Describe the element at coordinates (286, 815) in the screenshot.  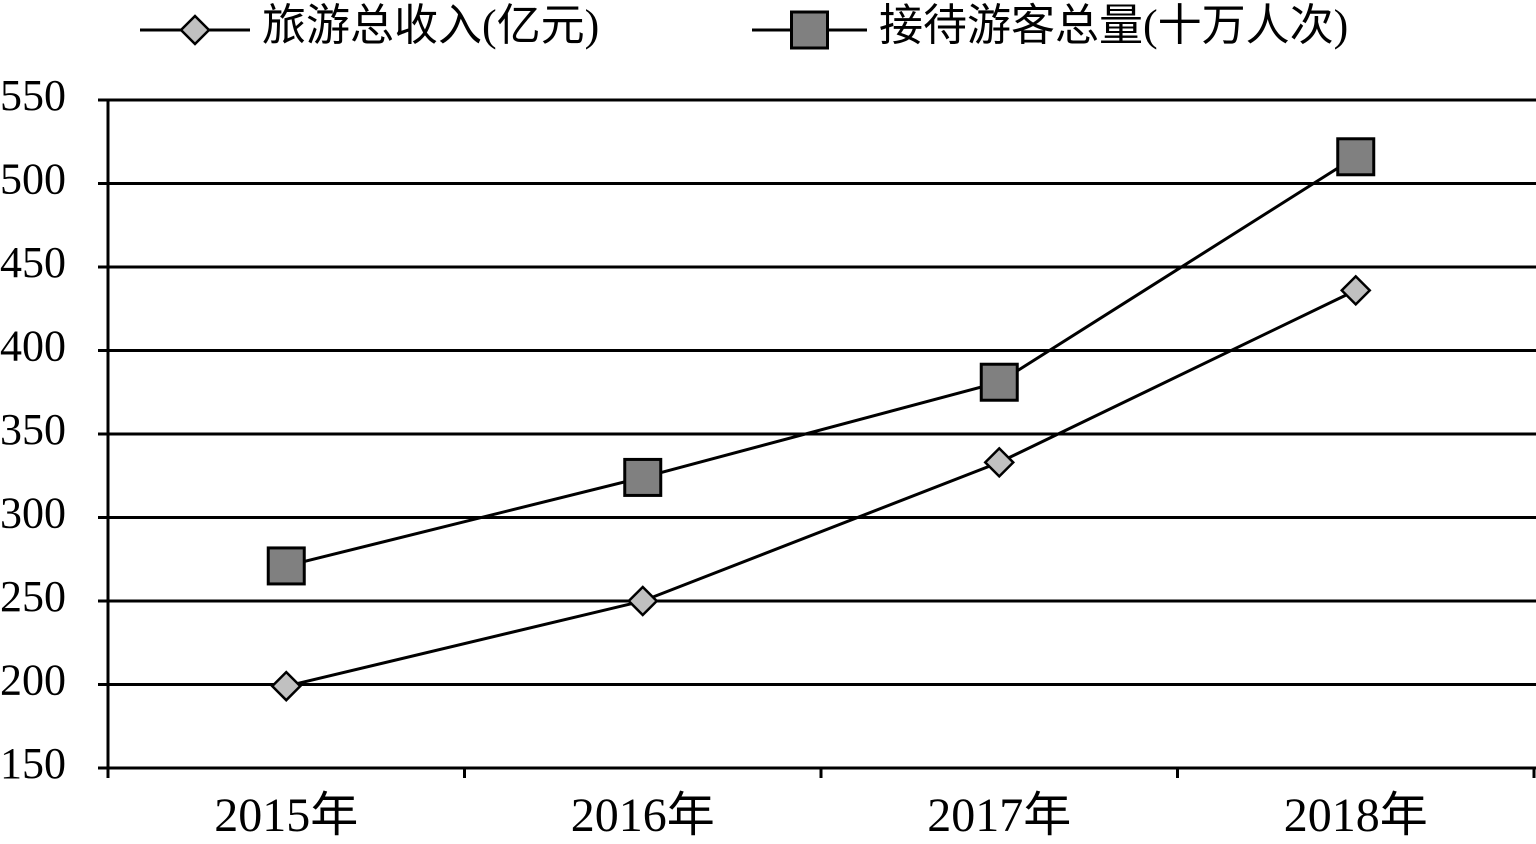
I see `x-tick-label: 2015年` at that location.